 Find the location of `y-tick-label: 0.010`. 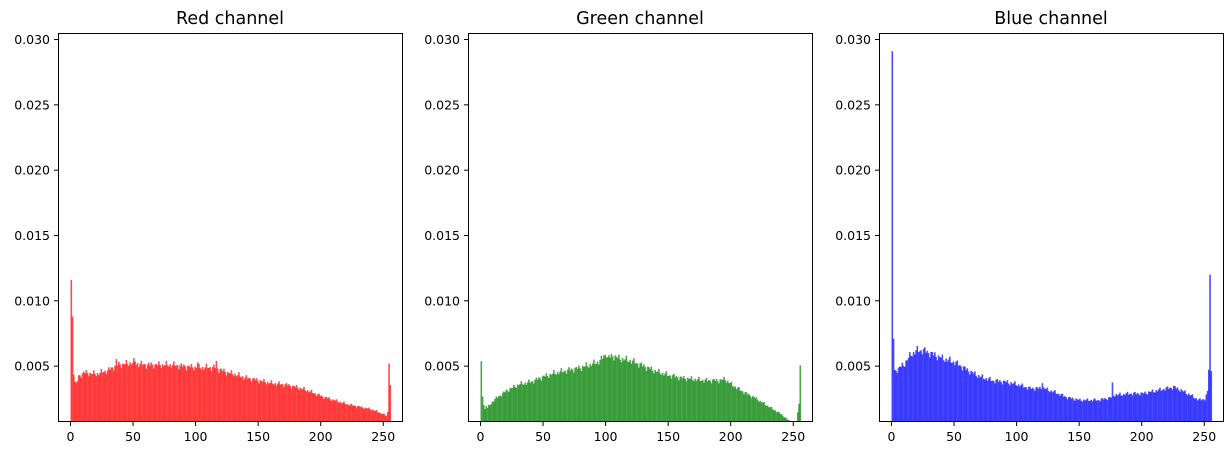

y-tick-label: 0.010 is located at coordinates (32, 300).